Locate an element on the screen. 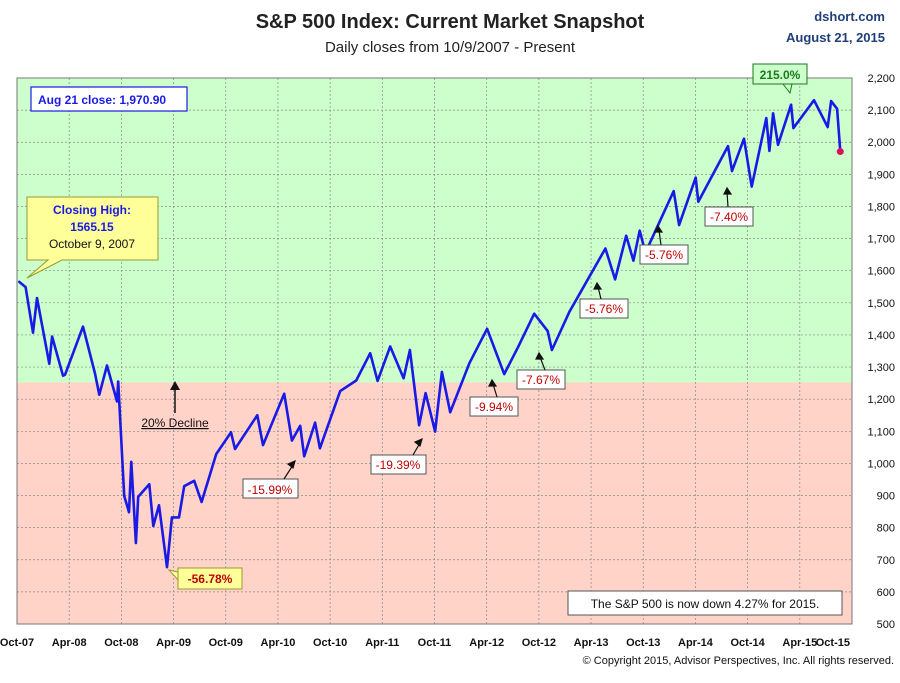  x-tick-label: Oct-10 is located at coordinates (330, 643).